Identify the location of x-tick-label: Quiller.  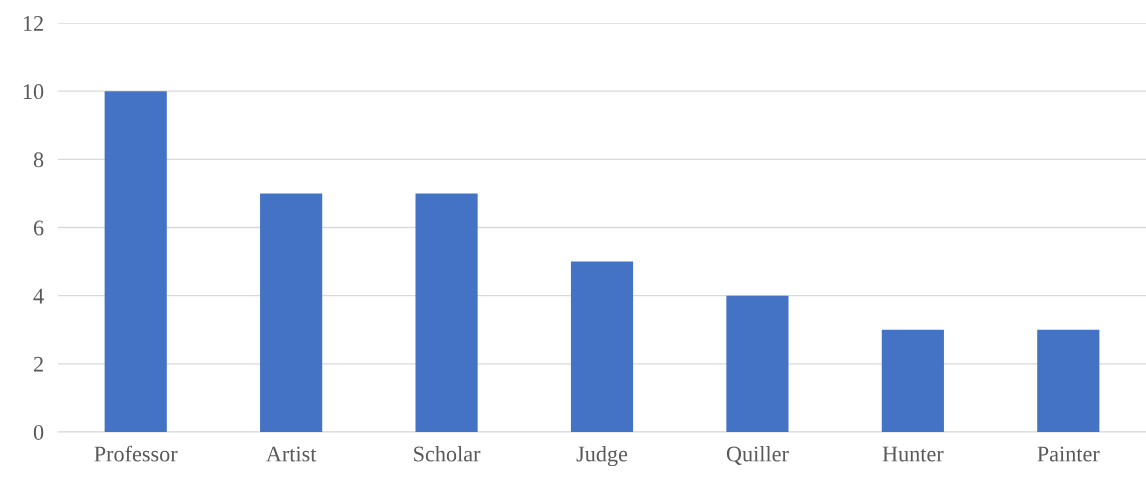
(757, 455).